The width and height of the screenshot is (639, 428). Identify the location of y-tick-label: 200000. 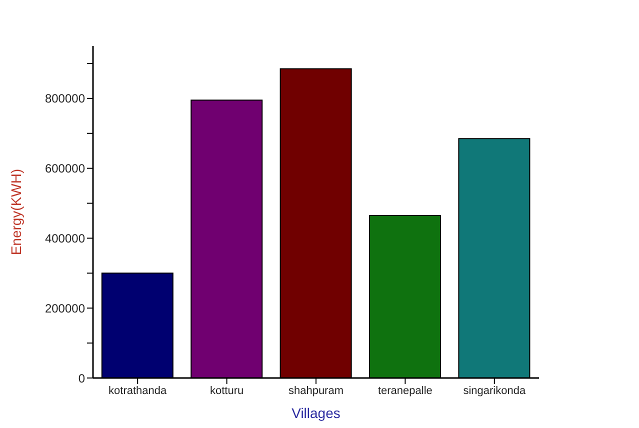
(65, 308).